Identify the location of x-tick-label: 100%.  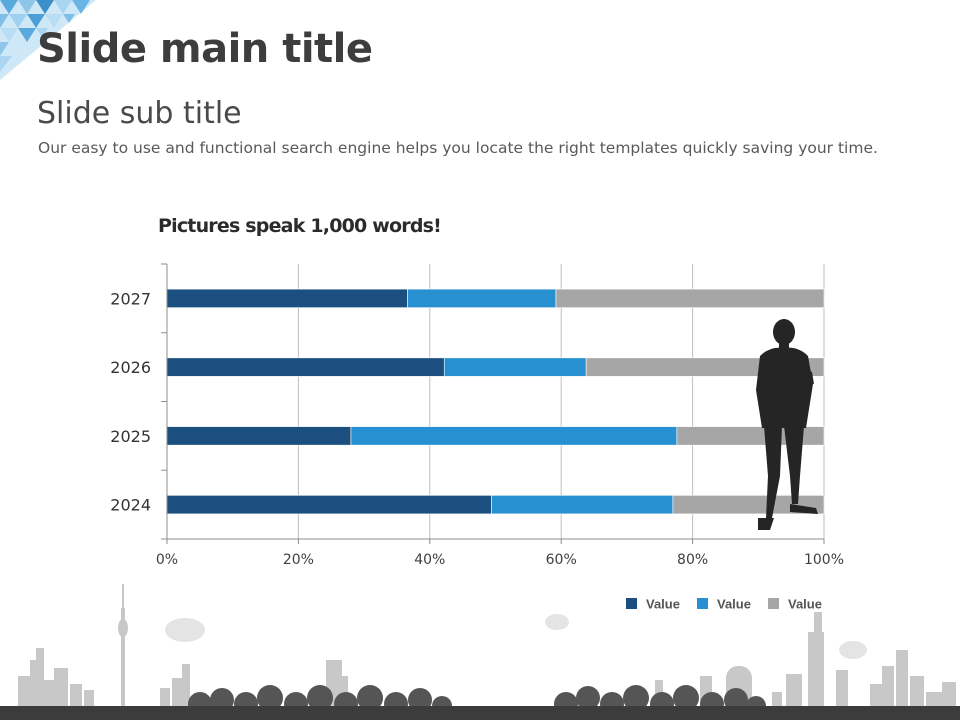
(824, 560).